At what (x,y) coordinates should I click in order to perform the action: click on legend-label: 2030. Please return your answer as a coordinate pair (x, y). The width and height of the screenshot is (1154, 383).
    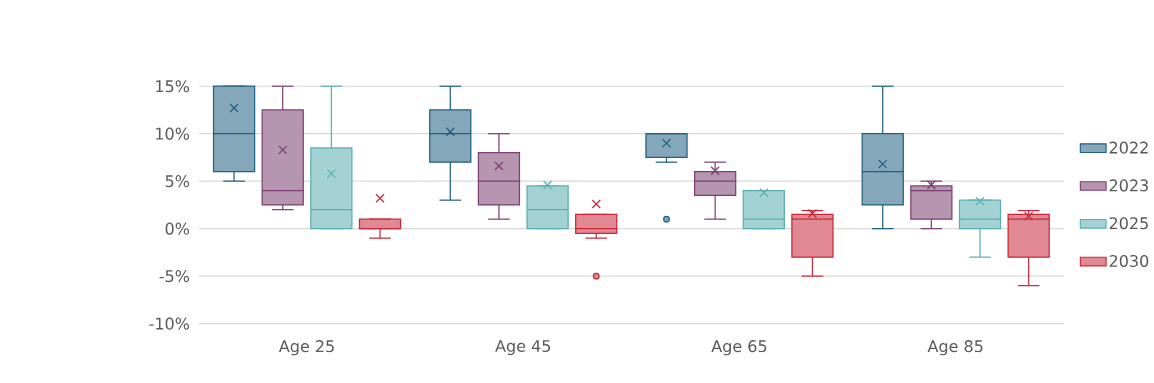
    Looking at the image, I should click on (1129, 260).